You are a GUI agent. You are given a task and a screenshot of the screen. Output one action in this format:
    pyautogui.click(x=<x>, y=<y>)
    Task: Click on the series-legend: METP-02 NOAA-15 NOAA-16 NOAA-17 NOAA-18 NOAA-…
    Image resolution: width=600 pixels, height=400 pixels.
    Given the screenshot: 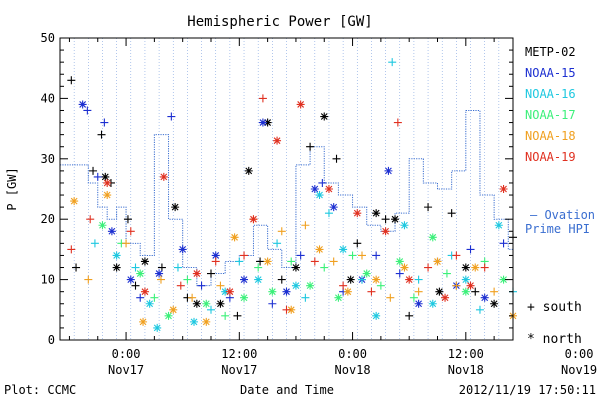 What is the action you would take?
    pyautogui.click(x=550, y=104)
    